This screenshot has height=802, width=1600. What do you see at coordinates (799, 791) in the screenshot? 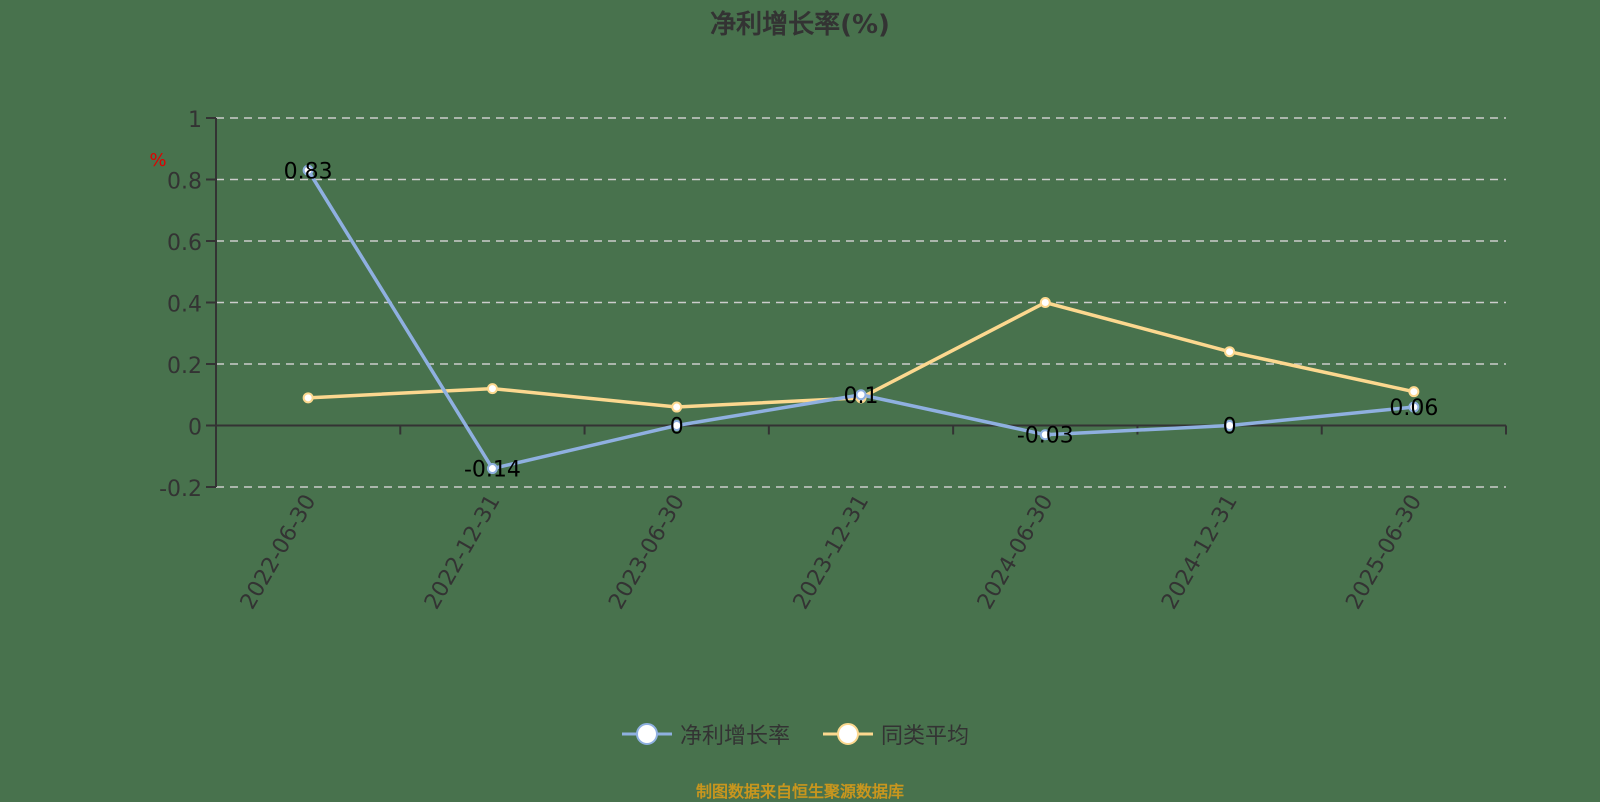
I see `data-source-note: 制图数据来自恒生聚源数据库` at bounding box center [799, 791].